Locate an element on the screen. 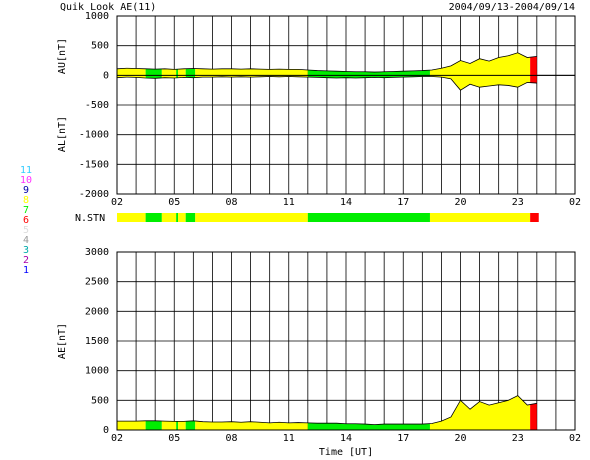 This screenshot has height=460, width=590. y-tick-label: -2000 is located at coordinates (94, 194).